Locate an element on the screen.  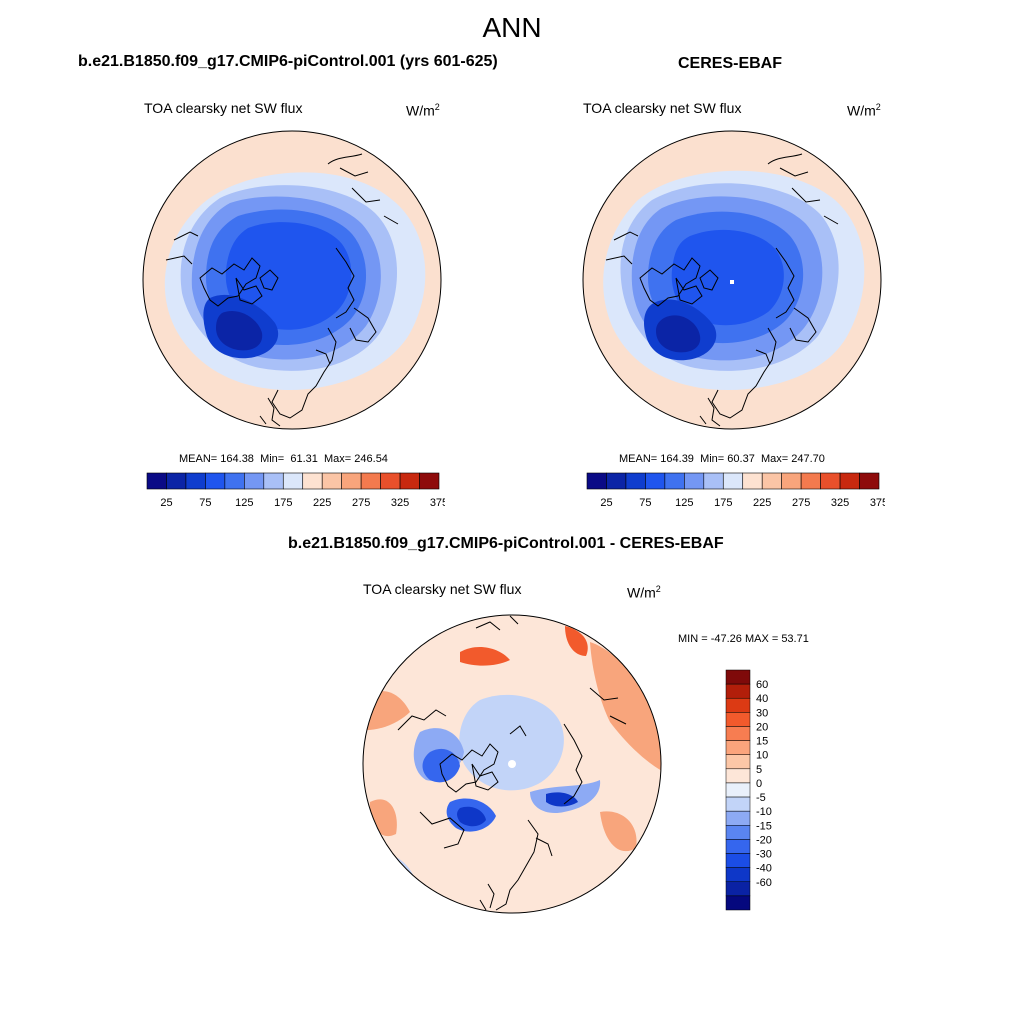
model-colorbar-tick-label: 375 is located at coordinates (437, 503).